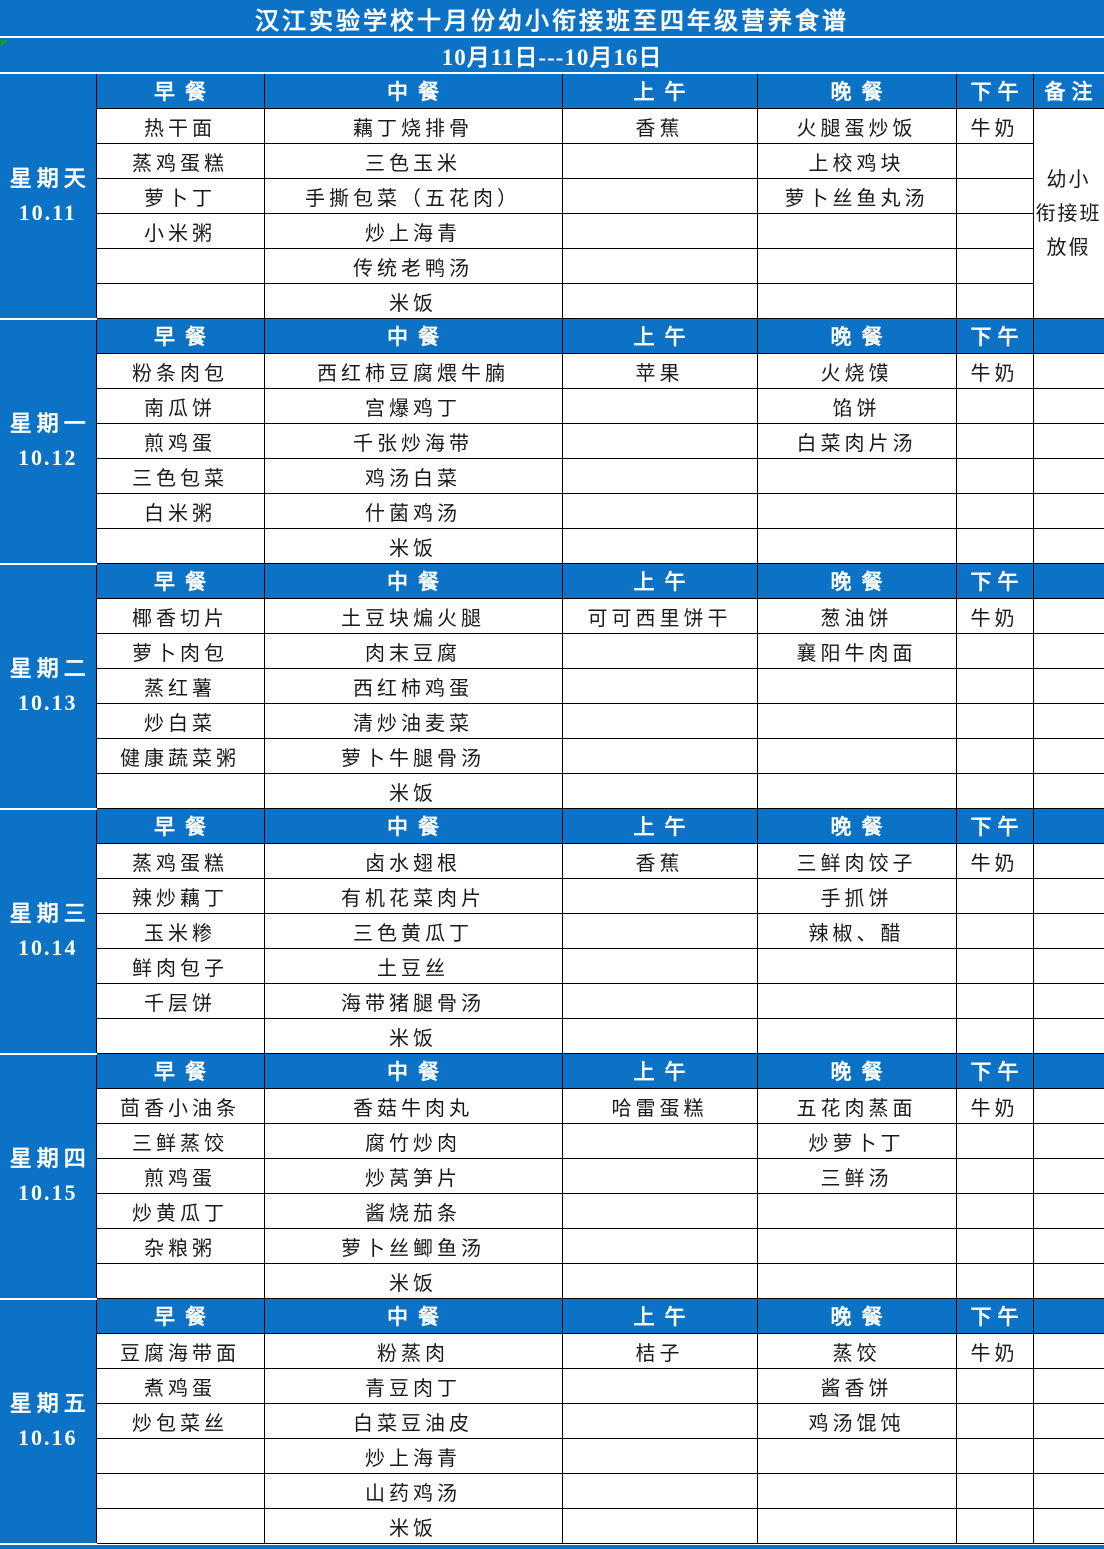 The height and width of the screenshot is (1549, 1104). What do you see at coordinates (48, 1437) in the screenshot?
I see `day-date-label: 10.16` at bounding box center [48, 1437].